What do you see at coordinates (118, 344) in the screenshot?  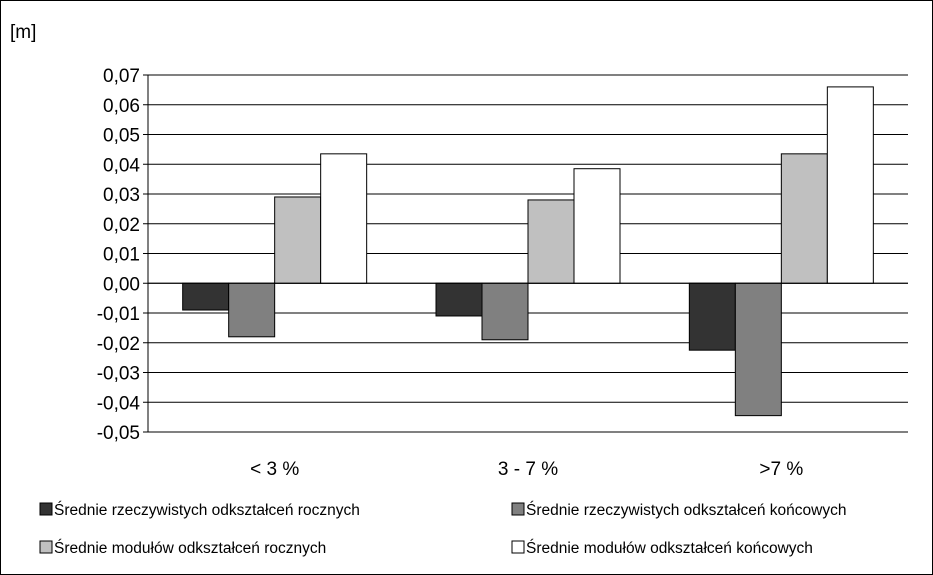 I see `y-tick-label: -0,02` at bounding box center [118, 344].